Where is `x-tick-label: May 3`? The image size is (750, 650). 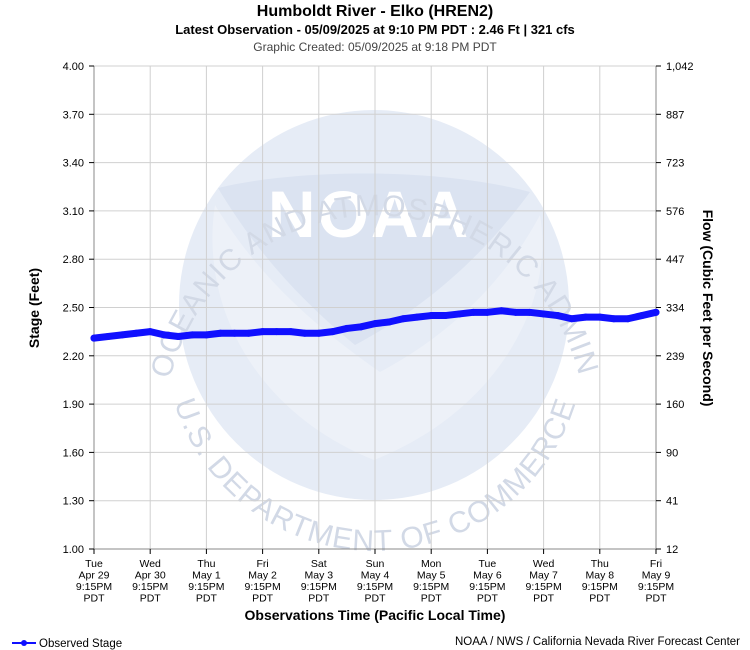 x-tick-label: May 3 is located at coordinates (319, 576).